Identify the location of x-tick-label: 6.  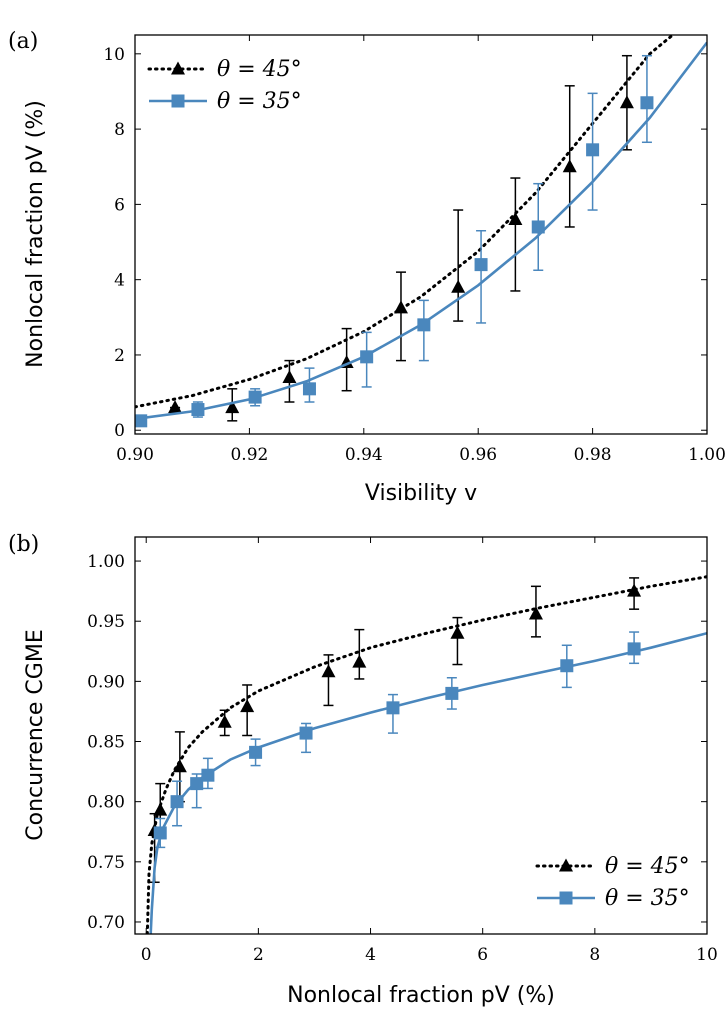
(482, 955).